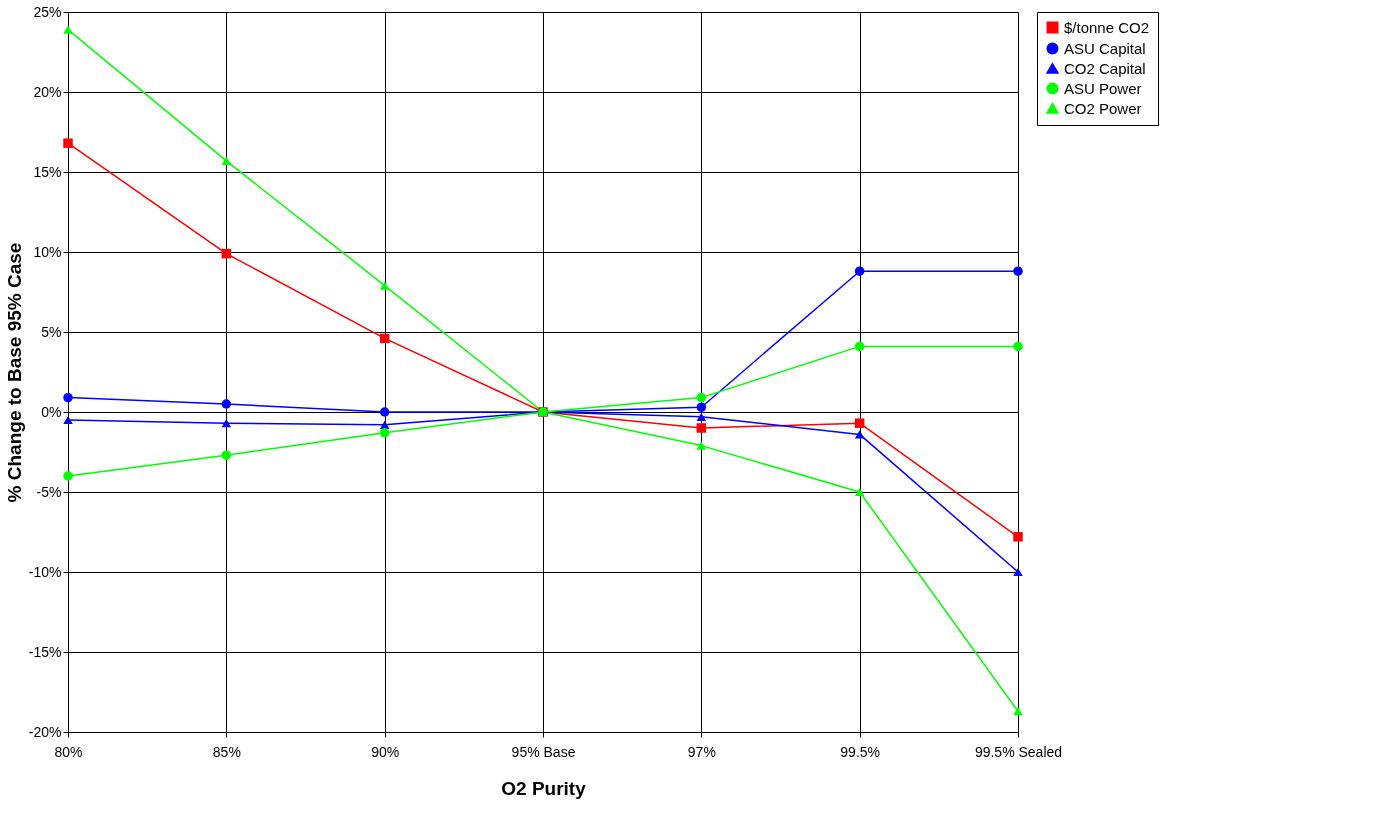 The image size is (1391, 825). Describe the element at coordinates (49, 491) in the screenshot. I see `y-tick-label: -5%` at that location.